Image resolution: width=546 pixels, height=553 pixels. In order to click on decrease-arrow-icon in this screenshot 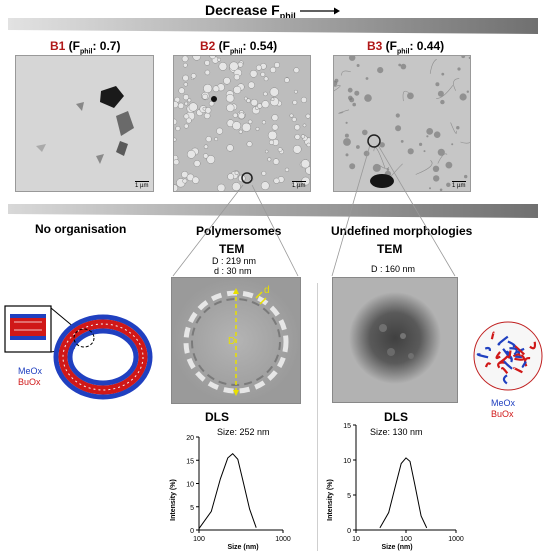, I will do `click(320, 11)`.